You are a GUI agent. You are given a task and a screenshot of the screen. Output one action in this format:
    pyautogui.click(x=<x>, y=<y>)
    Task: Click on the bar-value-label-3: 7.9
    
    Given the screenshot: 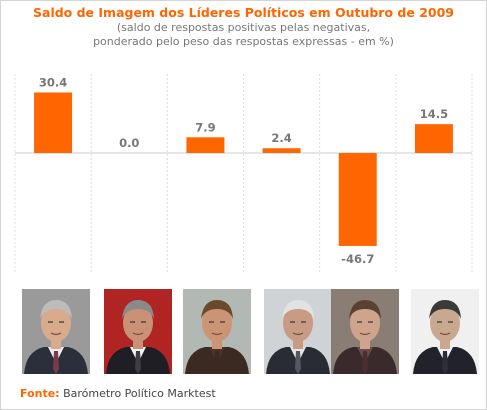 What is the action you would take?
    pyautogui.click(x=205, y=127)
    